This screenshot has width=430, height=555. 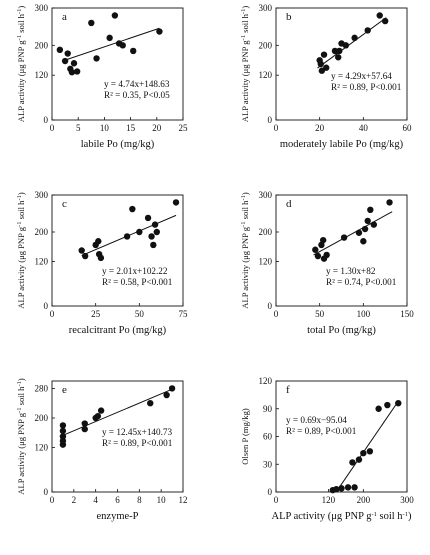 What do you see at coordinates (139, 500) in the screenshot?
I see `x-tick-label: 8` at bounding box center [139, 500].